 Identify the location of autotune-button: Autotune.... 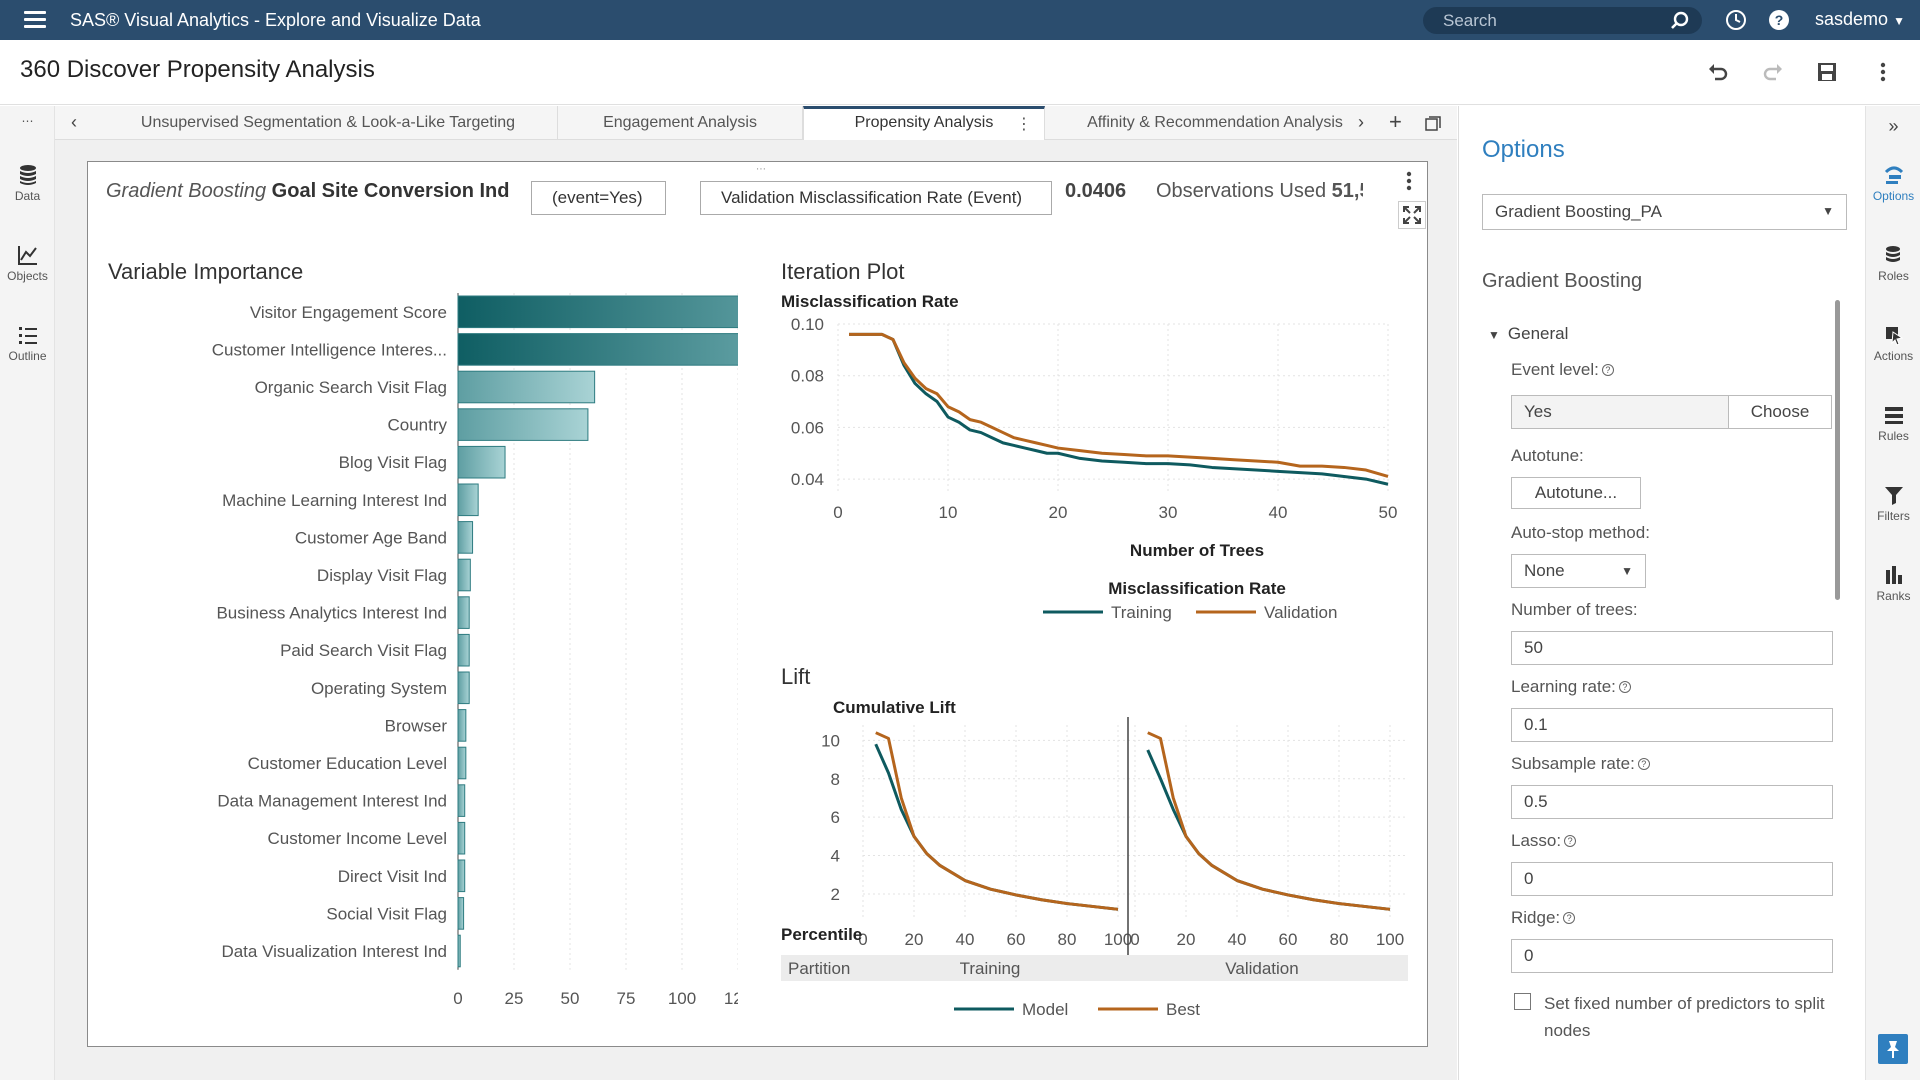
(1576, 493).